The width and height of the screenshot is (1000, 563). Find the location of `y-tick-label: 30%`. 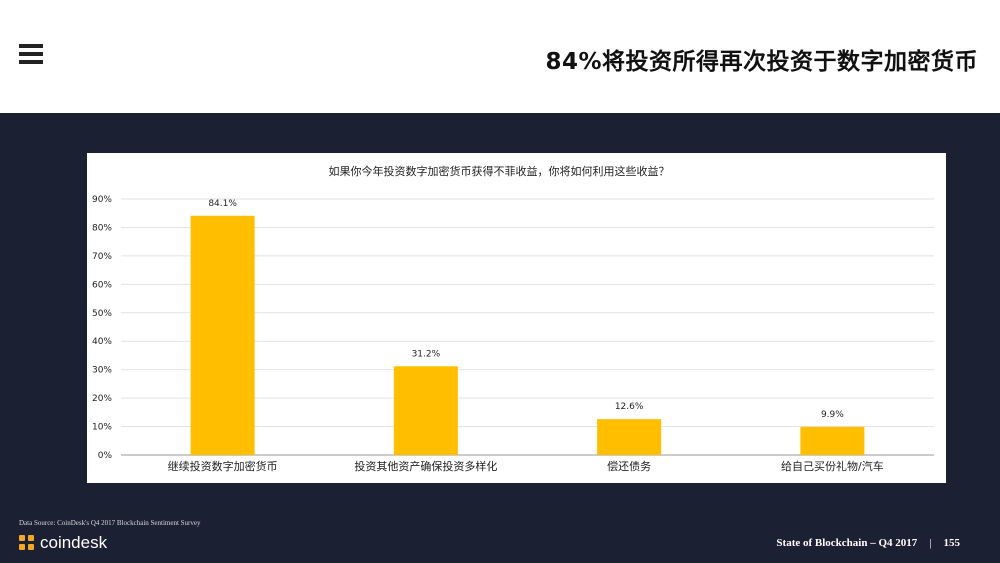

y-tick-label: 30% is located at coordinates (102, 371).